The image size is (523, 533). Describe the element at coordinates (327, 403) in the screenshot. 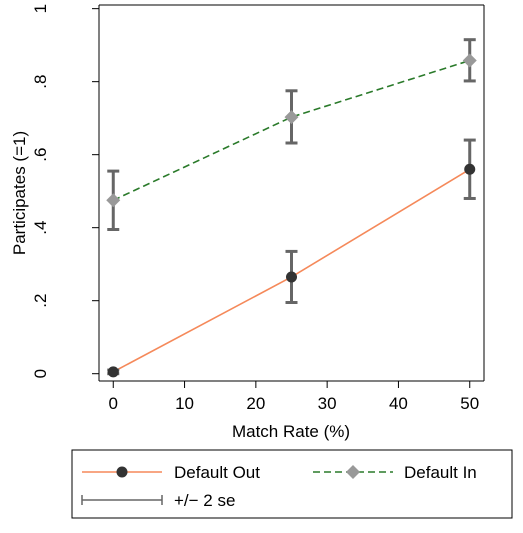

I see `x-tick-label: 30` at that location.